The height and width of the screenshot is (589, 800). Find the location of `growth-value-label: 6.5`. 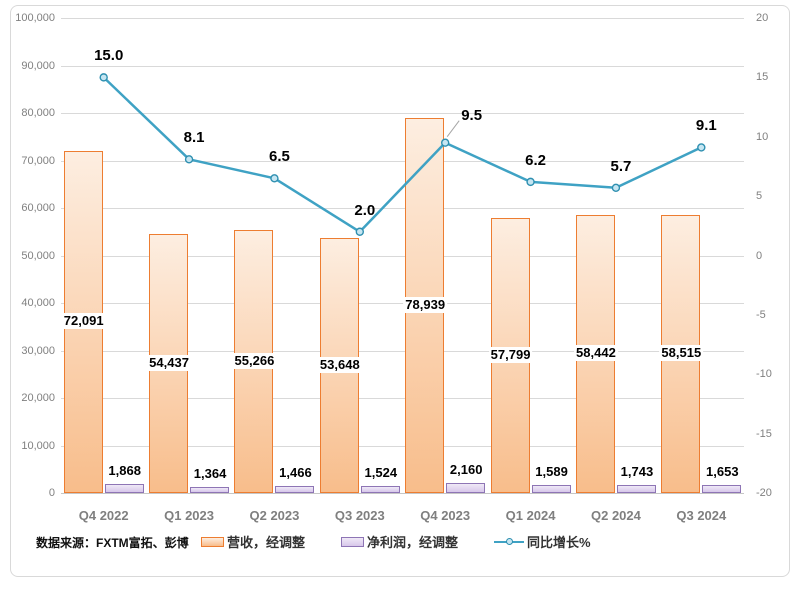

growth-value-label: 6.5 is located at coordinates (279, 157).